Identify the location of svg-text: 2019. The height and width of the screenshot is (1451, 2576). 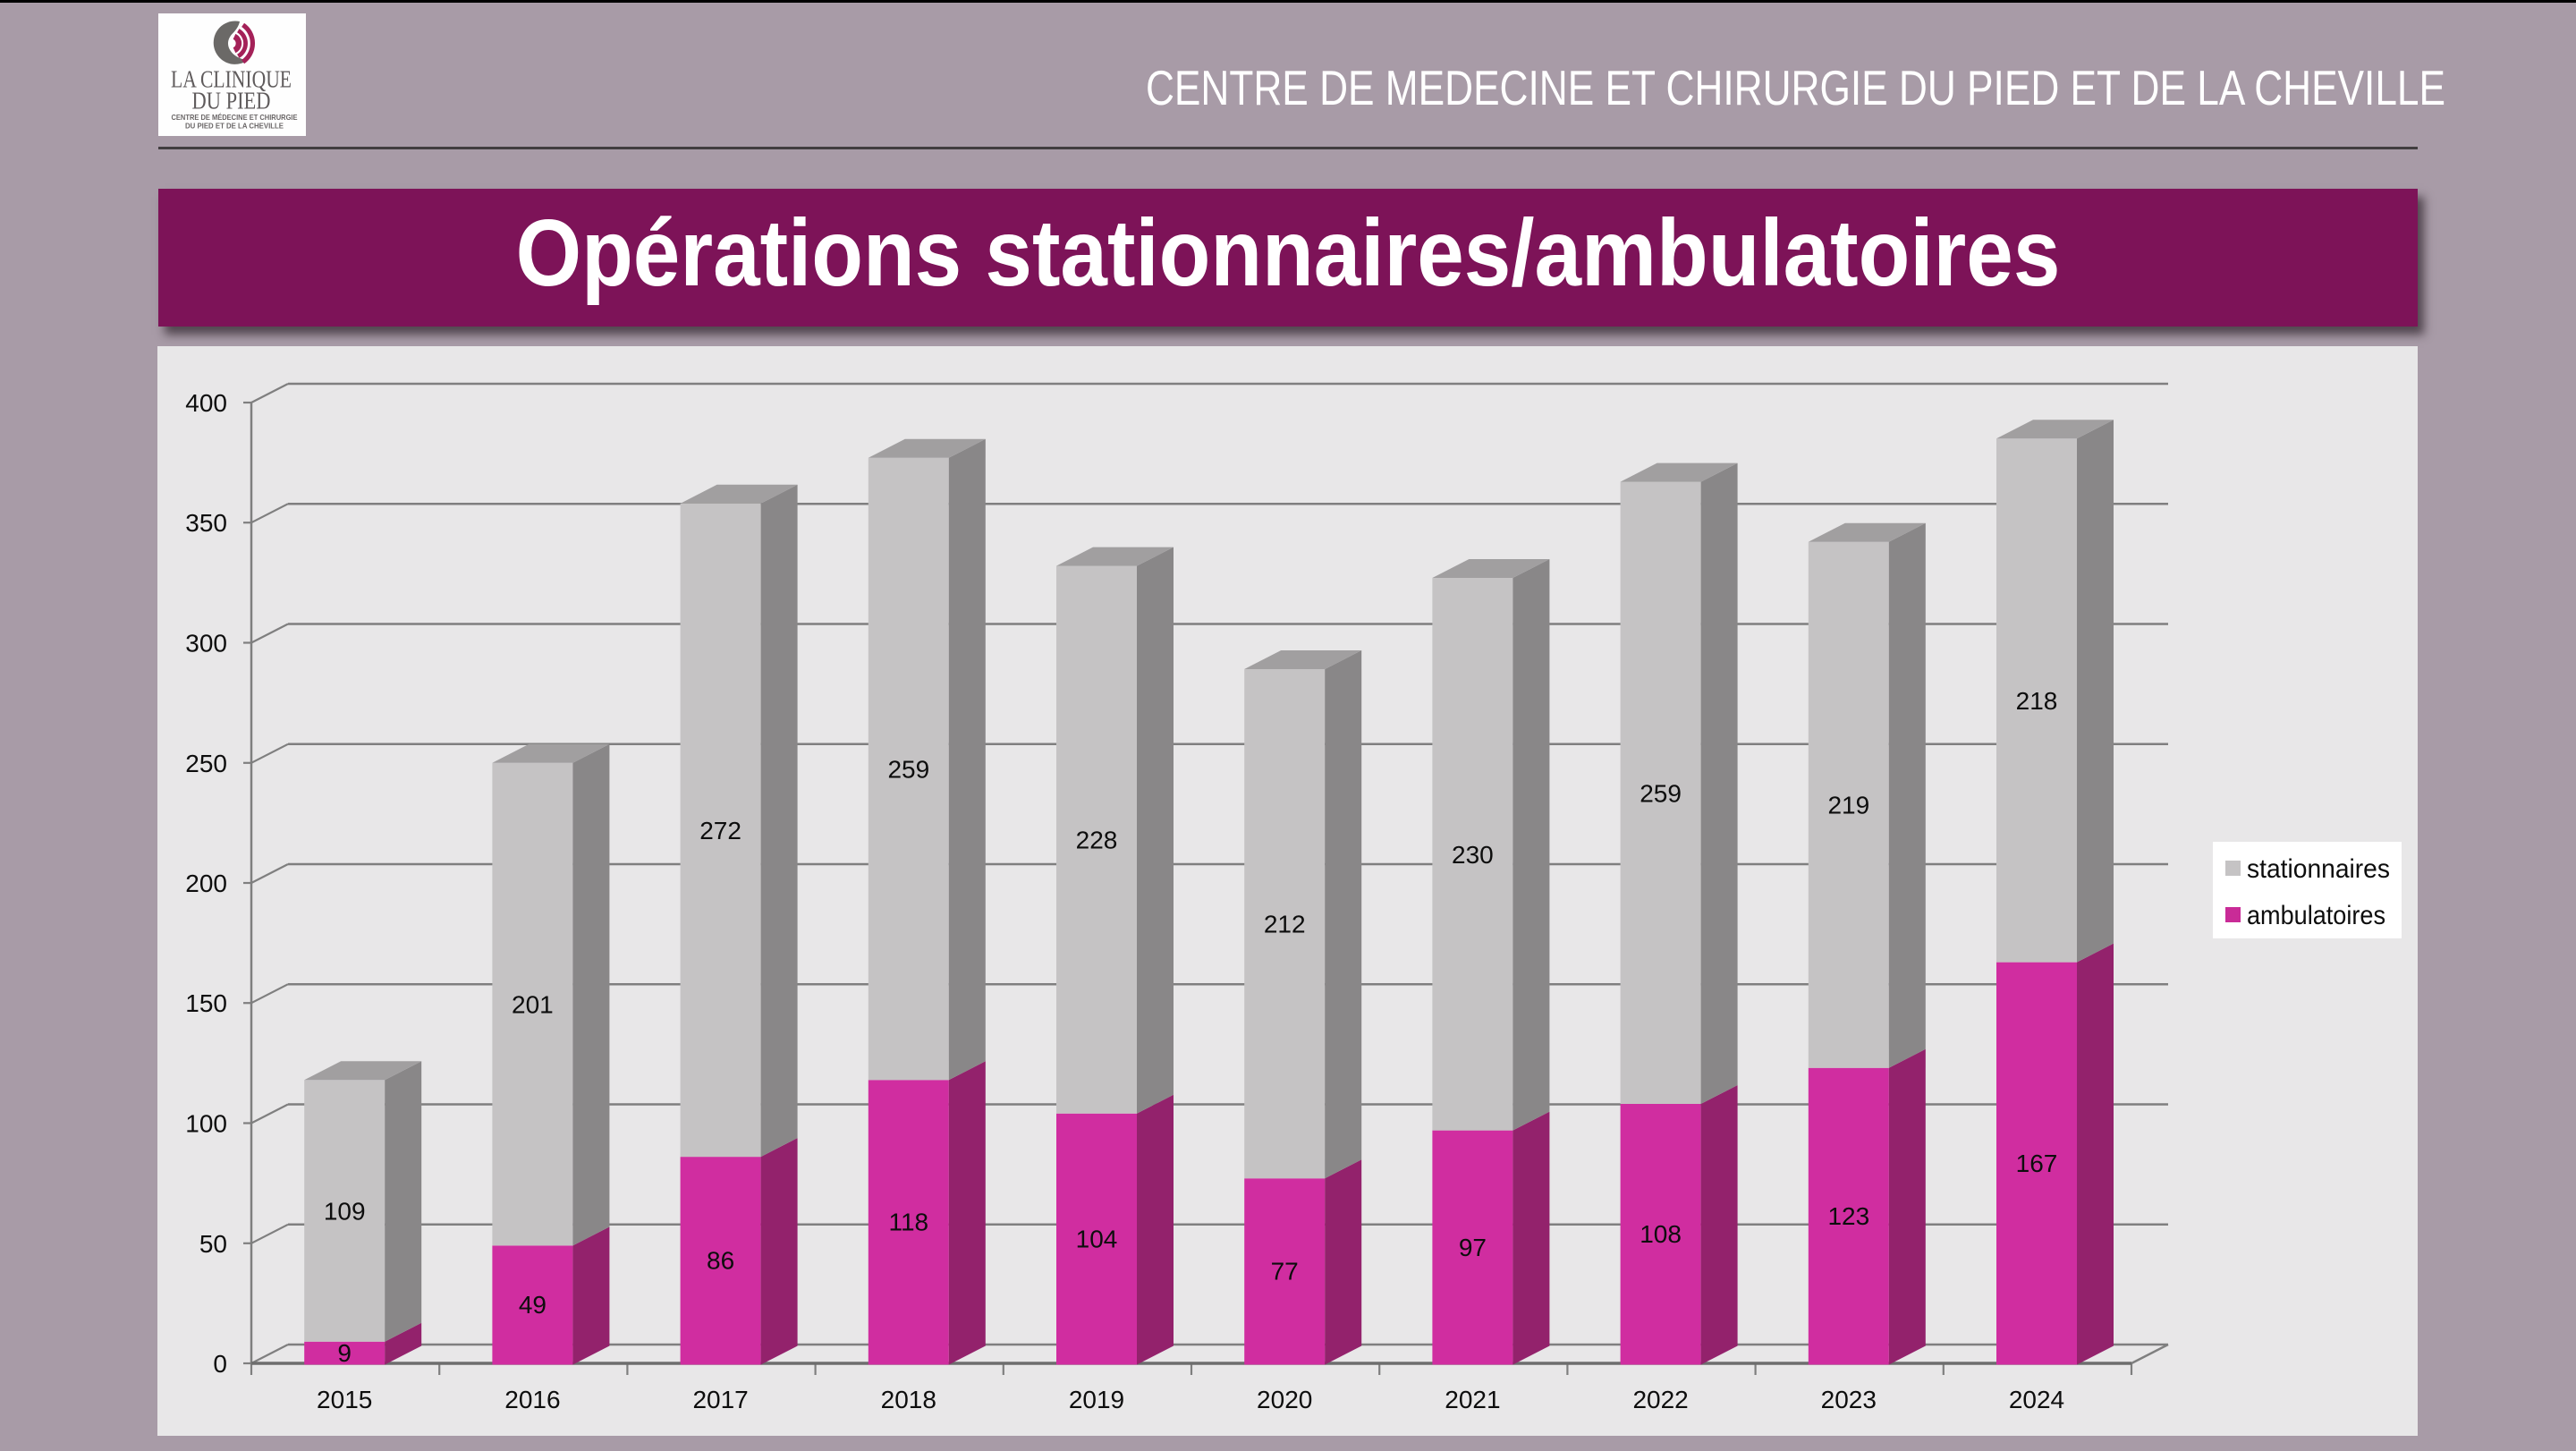
(1096, 1399).